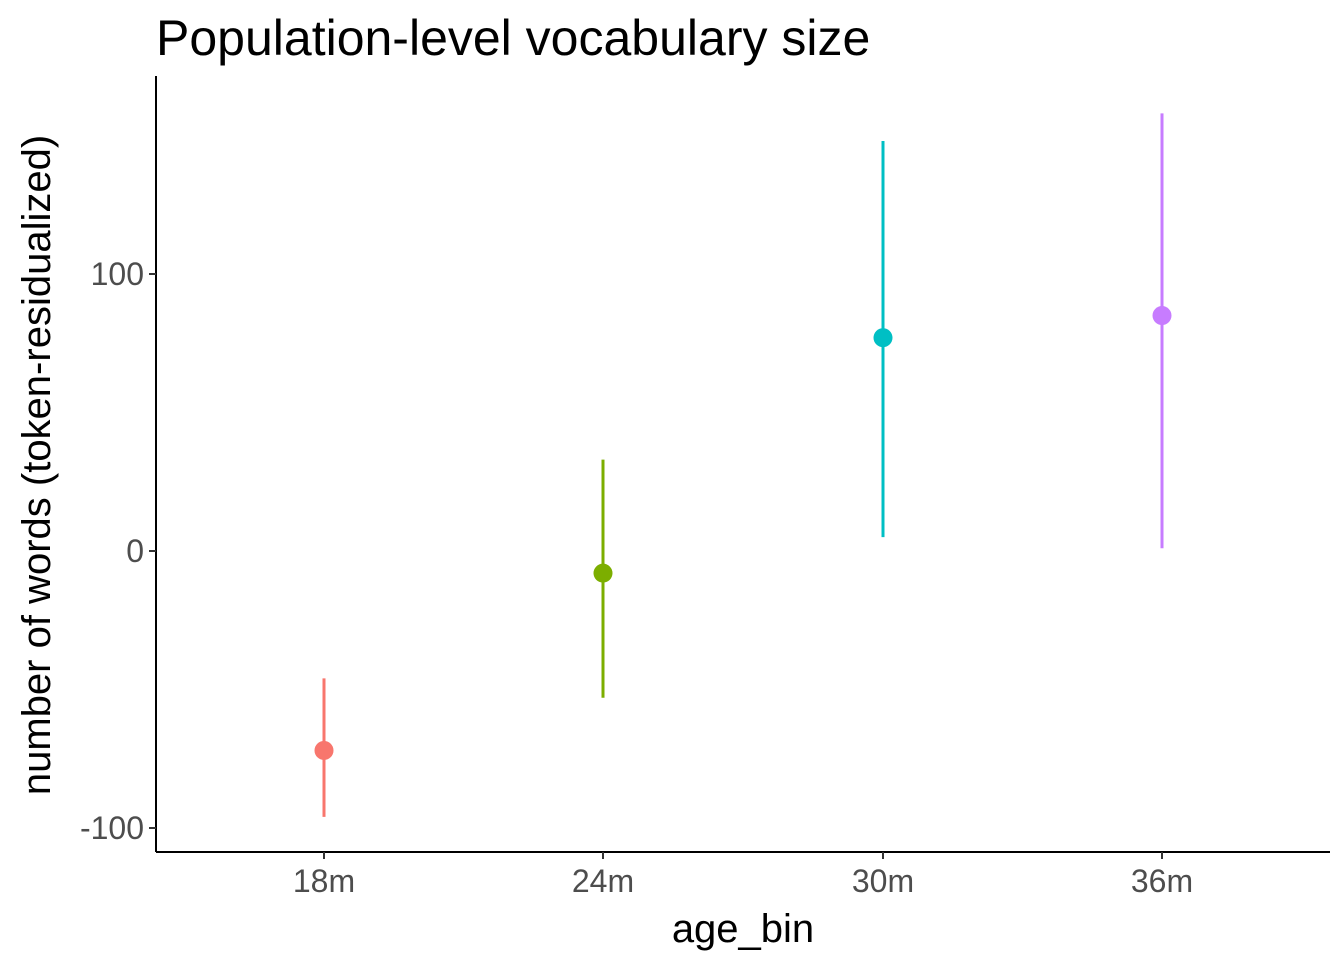 The image size is (1344, 960). What do you see at coordinates (883, 338) in the screenshot?
I see `data-point-30m` at bounding box center [883, 338].